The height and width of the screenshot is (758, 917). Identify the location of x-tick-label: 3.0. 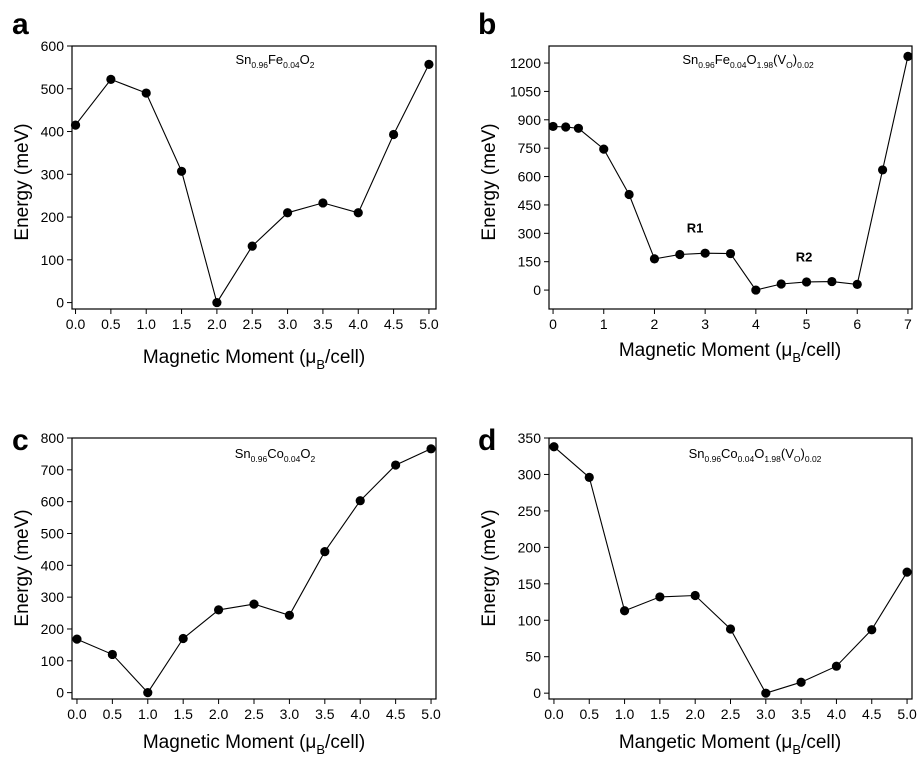
(290, 714).